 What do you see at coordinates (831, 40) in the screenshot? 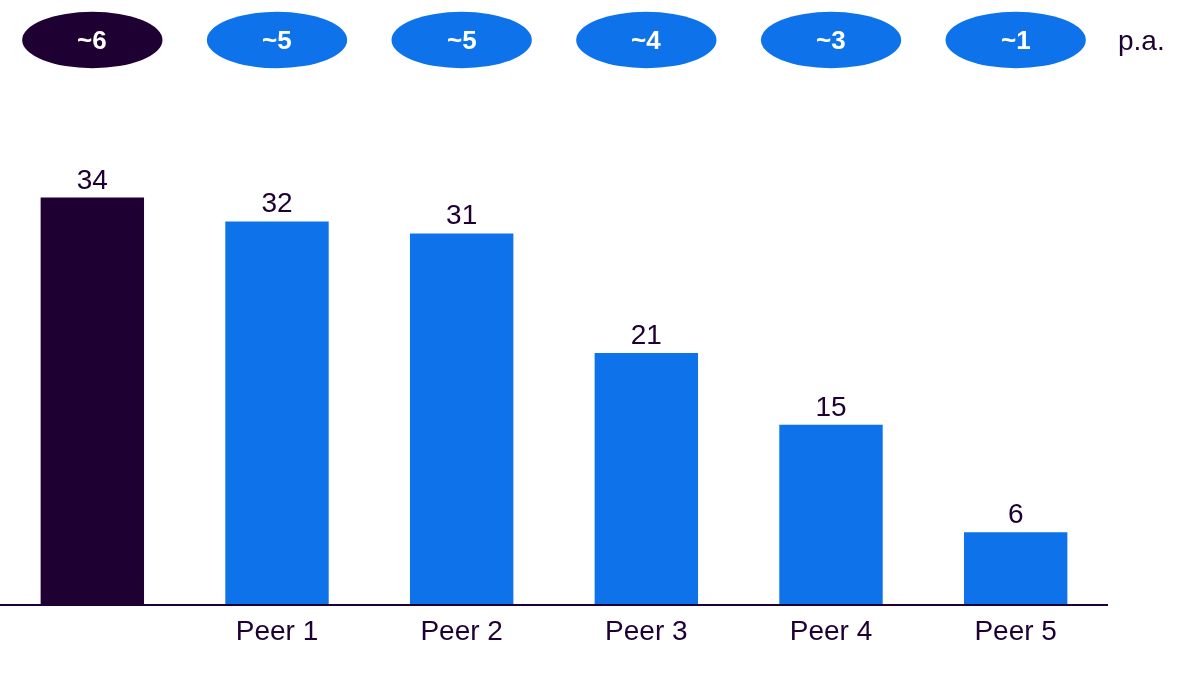
I see `text: ~3` at bounding box center [831, 40].